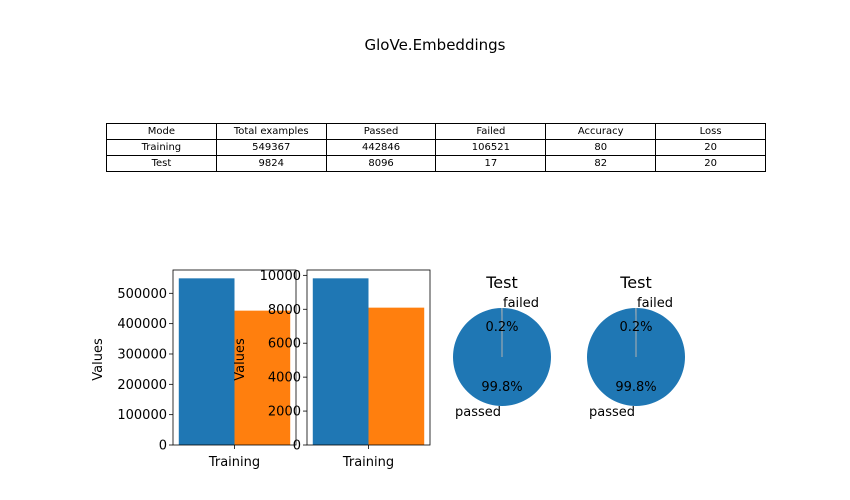 This screenshot has height=500, width=850. Describe the element at coordinates (435, 45) in the screenshot. I see `figure-title: GloVe.Embeddings` at that location.